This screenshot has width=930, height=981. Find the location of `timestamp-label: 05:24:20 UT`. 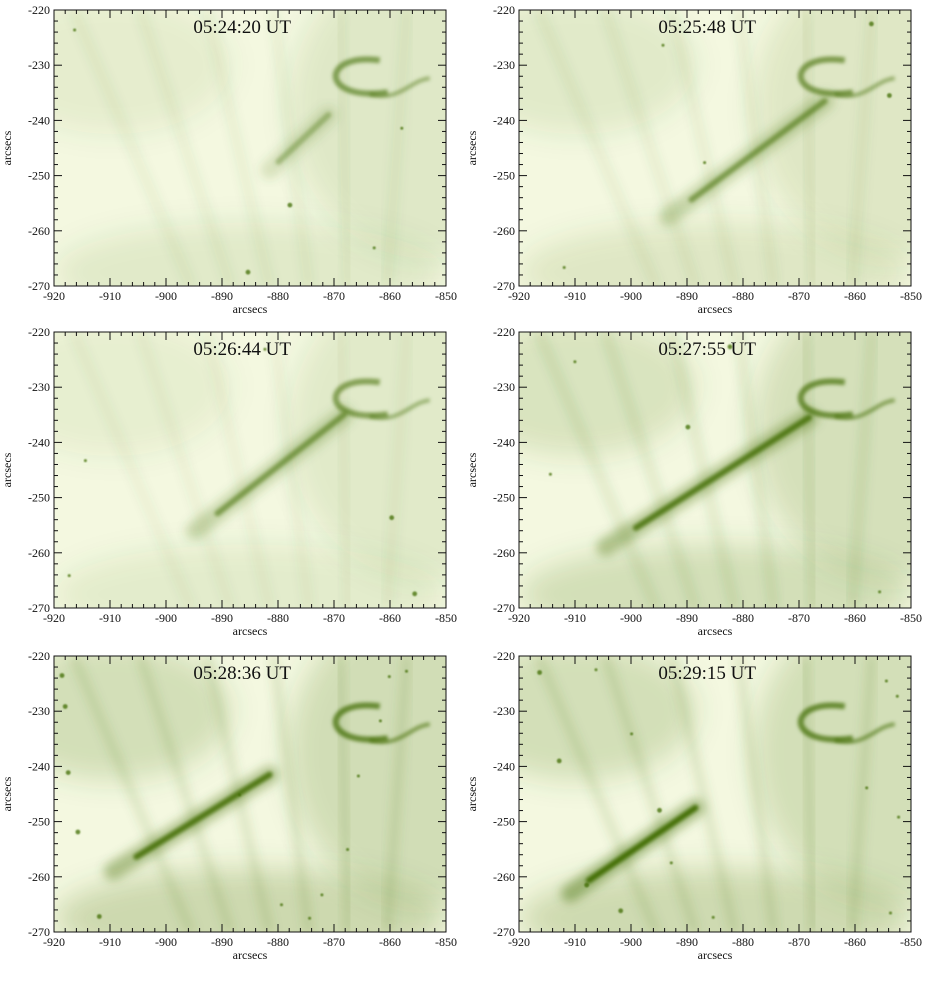

timestamp-label: 05:24:20 UT is located at coordinates (242, 27).